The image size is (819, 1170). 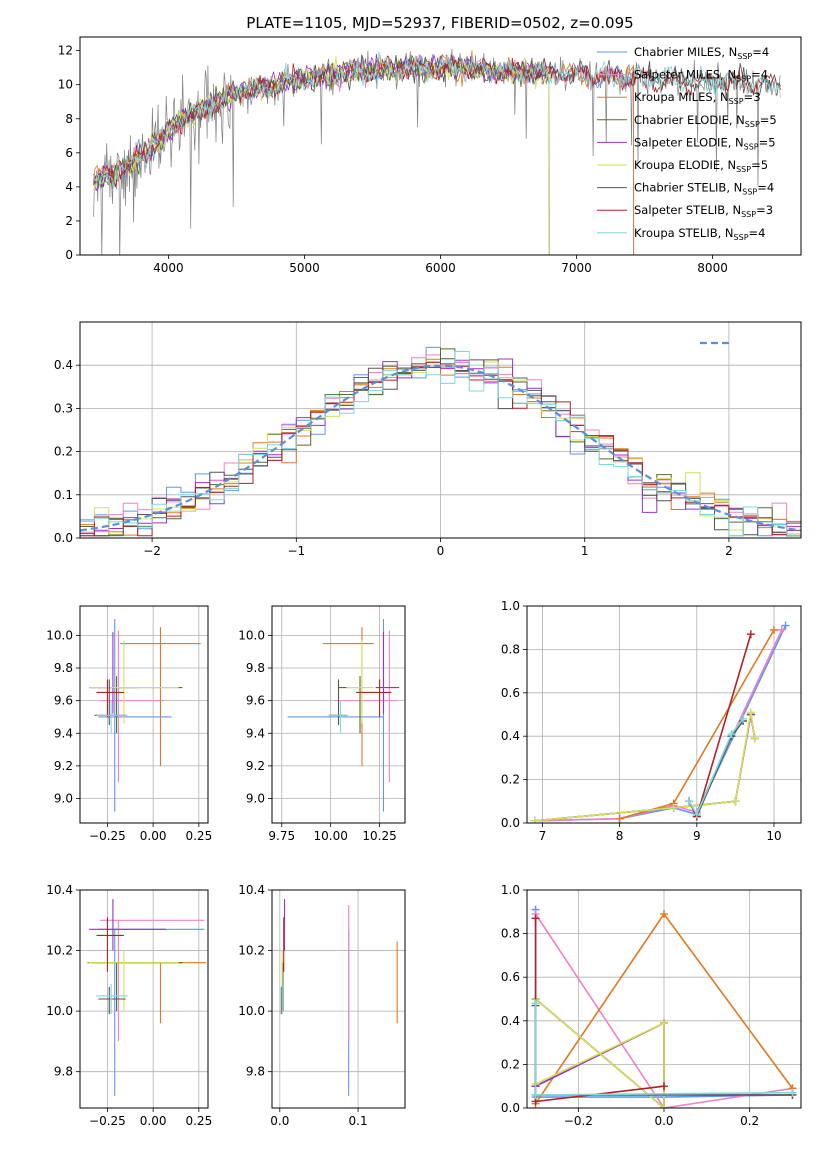 What do you see at coordinates (198, 836) in the screenshot?
I see `x-tick-label: 0.25` at bounding box center [198, 836].